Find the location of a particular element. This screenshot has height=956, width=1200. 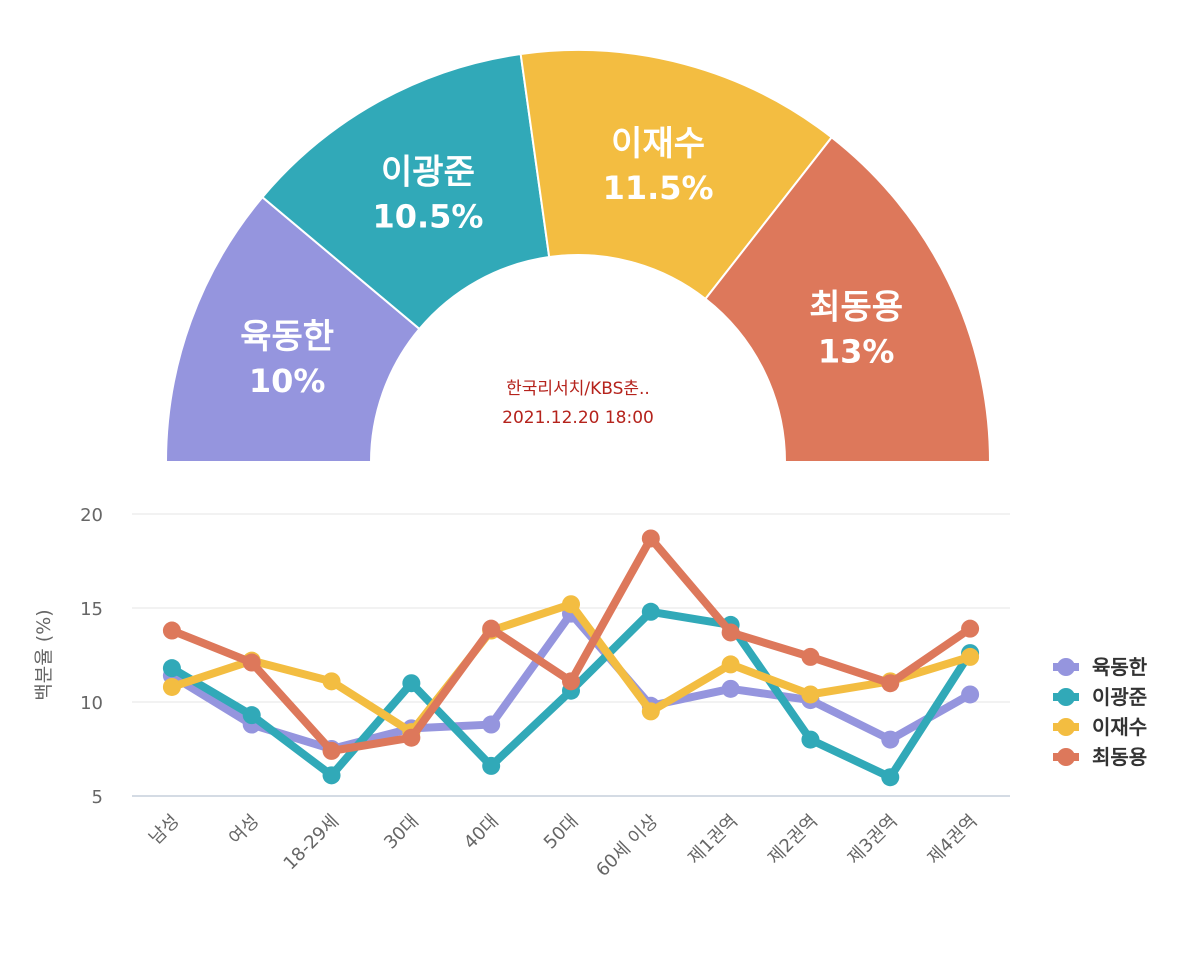

x-tick-label: 제2권역 is located at coordinates (793, 840).